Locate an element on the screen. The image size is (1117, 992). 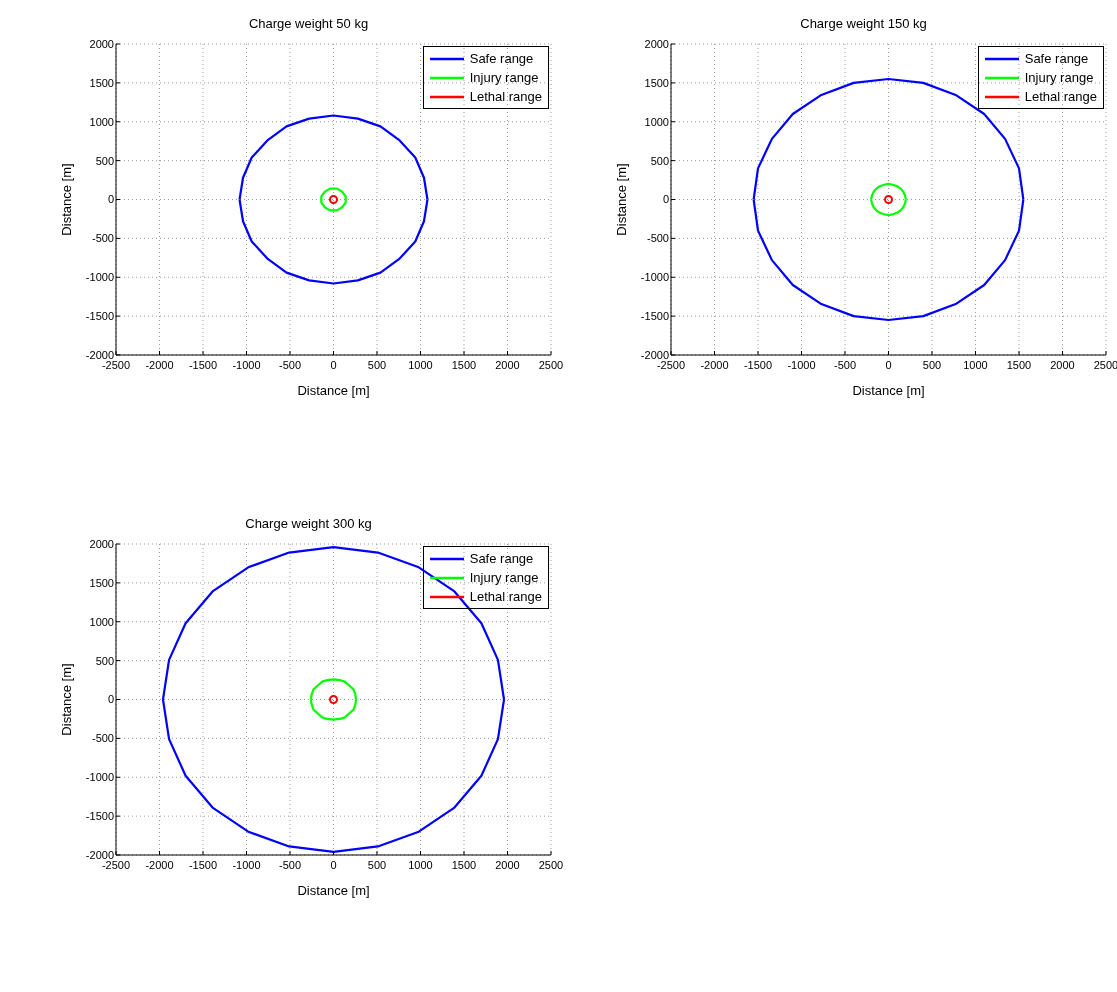
chart-title: Charge weight 150 kg is located at coordinates (863, 23).